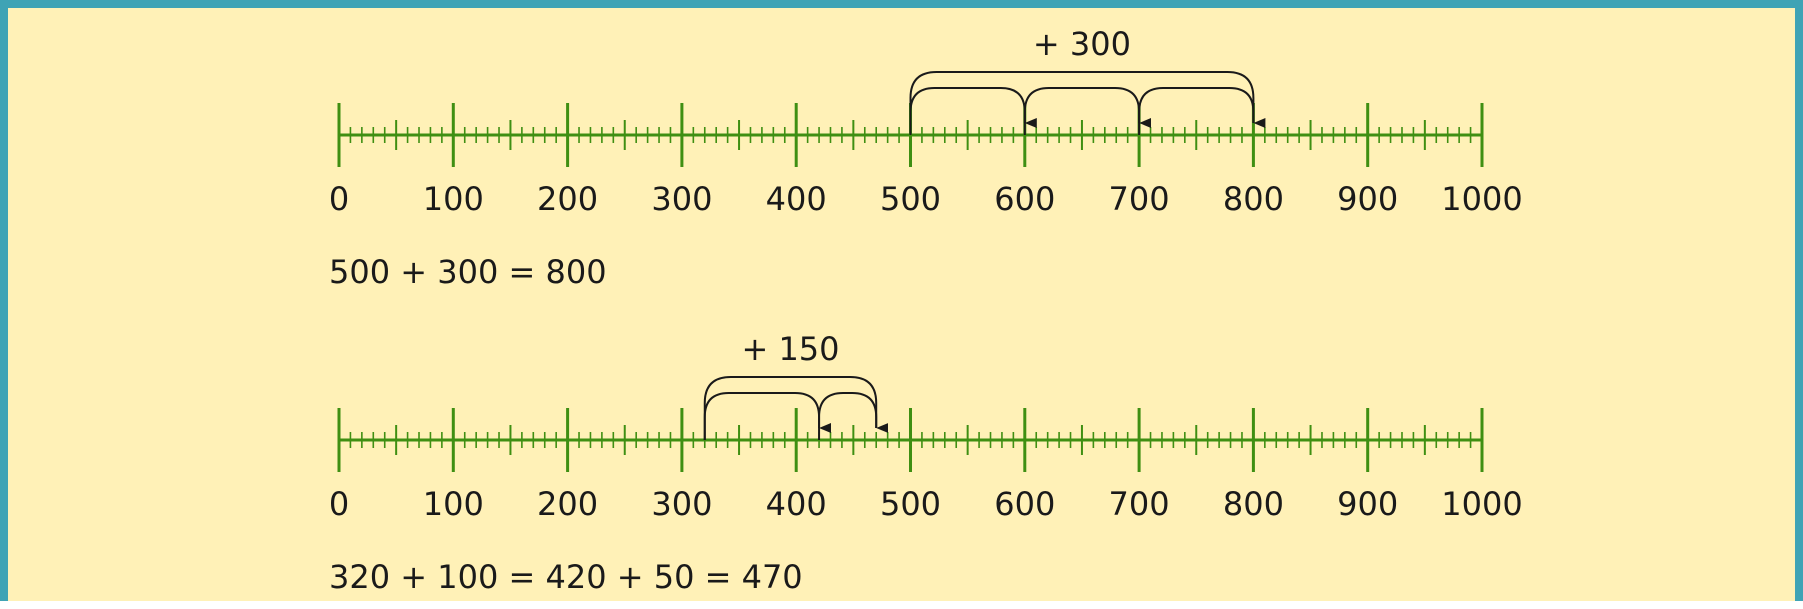  Describe the element at coordinates (790, 349) in the screenshot. I see `number-line-2-jump-label: + 150` at that location.